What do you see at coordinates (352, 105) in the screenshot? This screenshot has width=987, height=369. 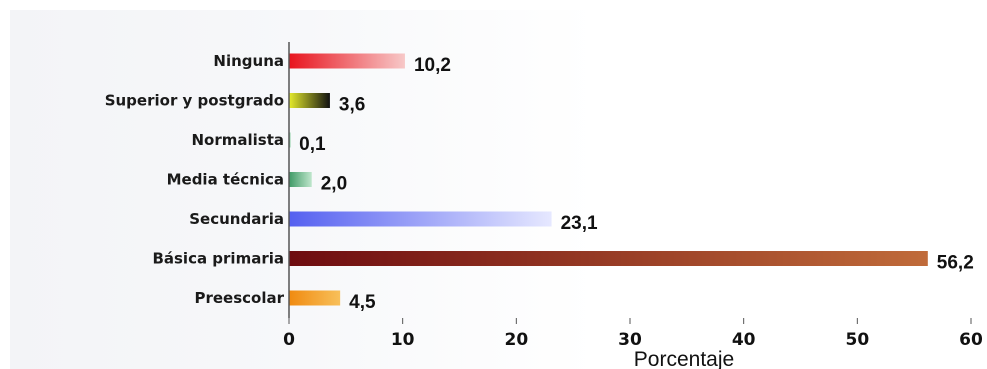 I see `value-label-superior-y-postgrado: 3,6` at bounding box center [352, 105].